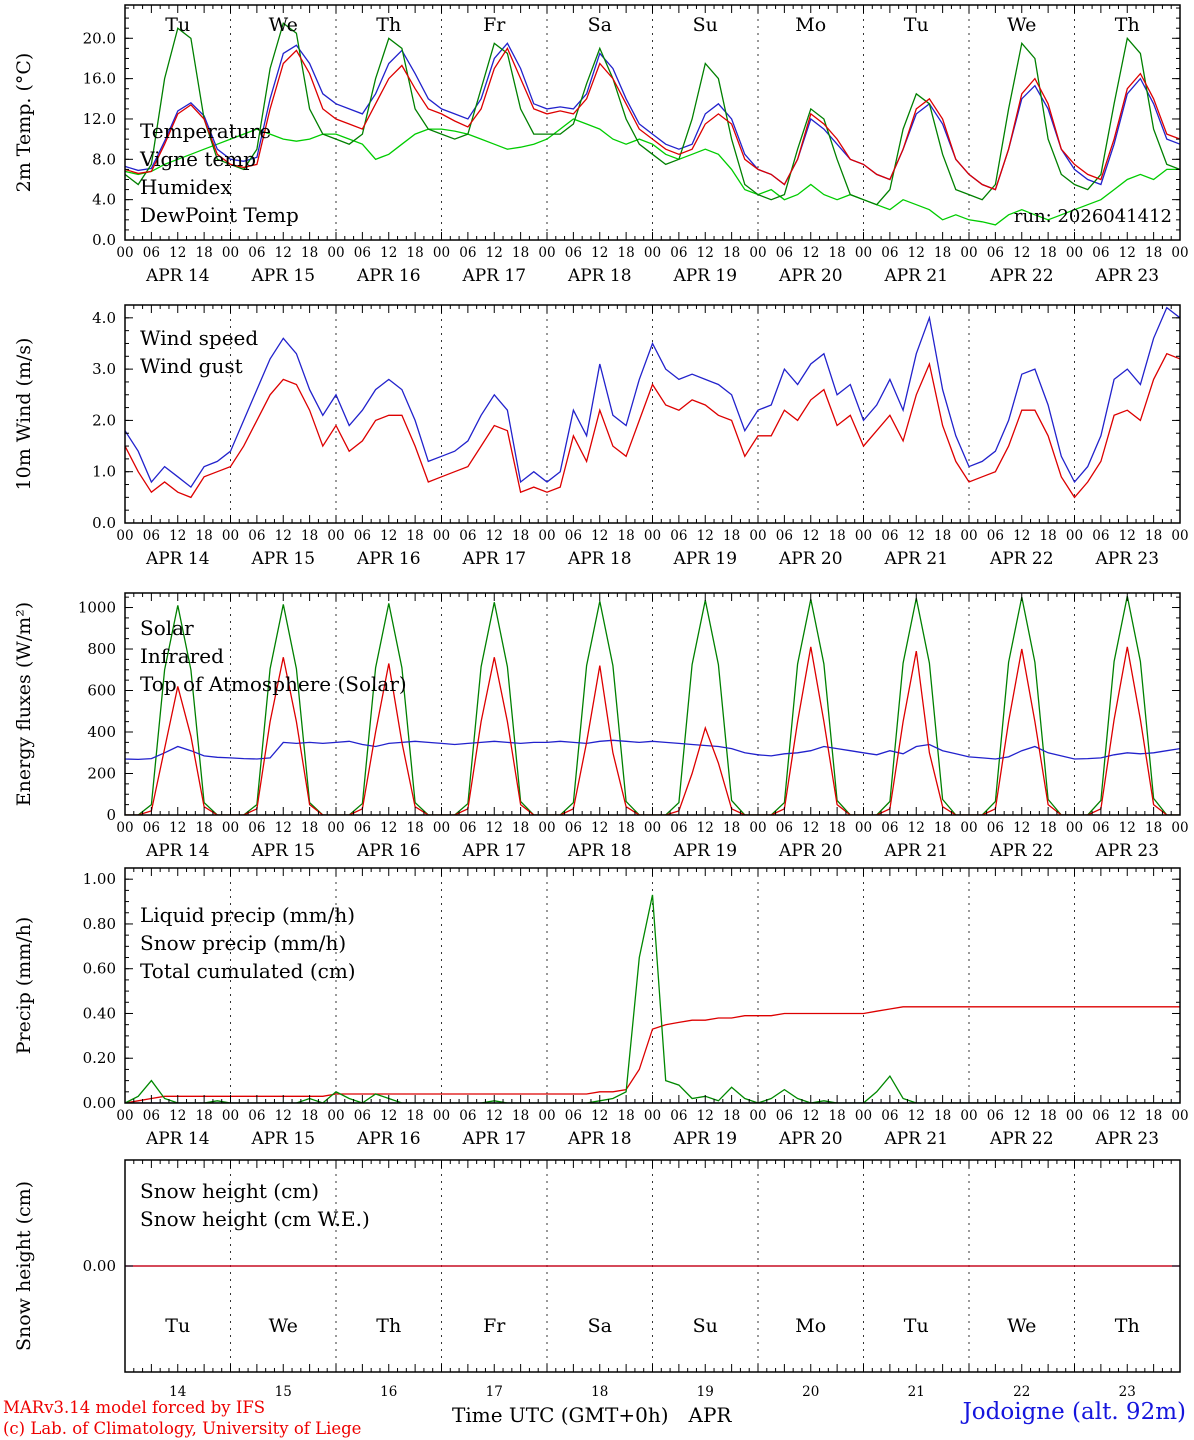  What do you see at coordinates (600, 1326) in the screenshot?
I see `svg-text: Sa` at bounding box center [600, 1326].